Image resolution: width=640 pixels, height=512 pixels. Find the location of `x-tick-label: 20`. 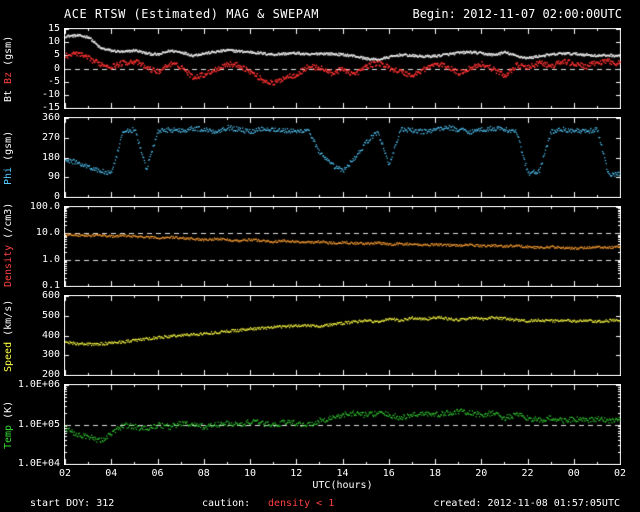

x-tick-label: 20 is located at coordinates (481, 473).